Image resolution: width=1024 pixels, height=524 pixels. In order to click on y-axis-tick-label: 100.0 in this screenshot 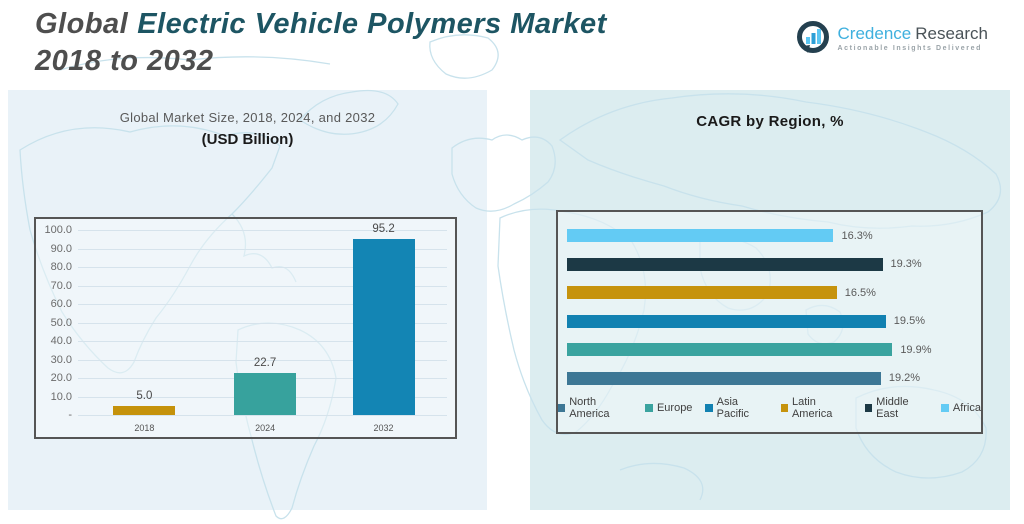, I will do `click(58, 230)`.